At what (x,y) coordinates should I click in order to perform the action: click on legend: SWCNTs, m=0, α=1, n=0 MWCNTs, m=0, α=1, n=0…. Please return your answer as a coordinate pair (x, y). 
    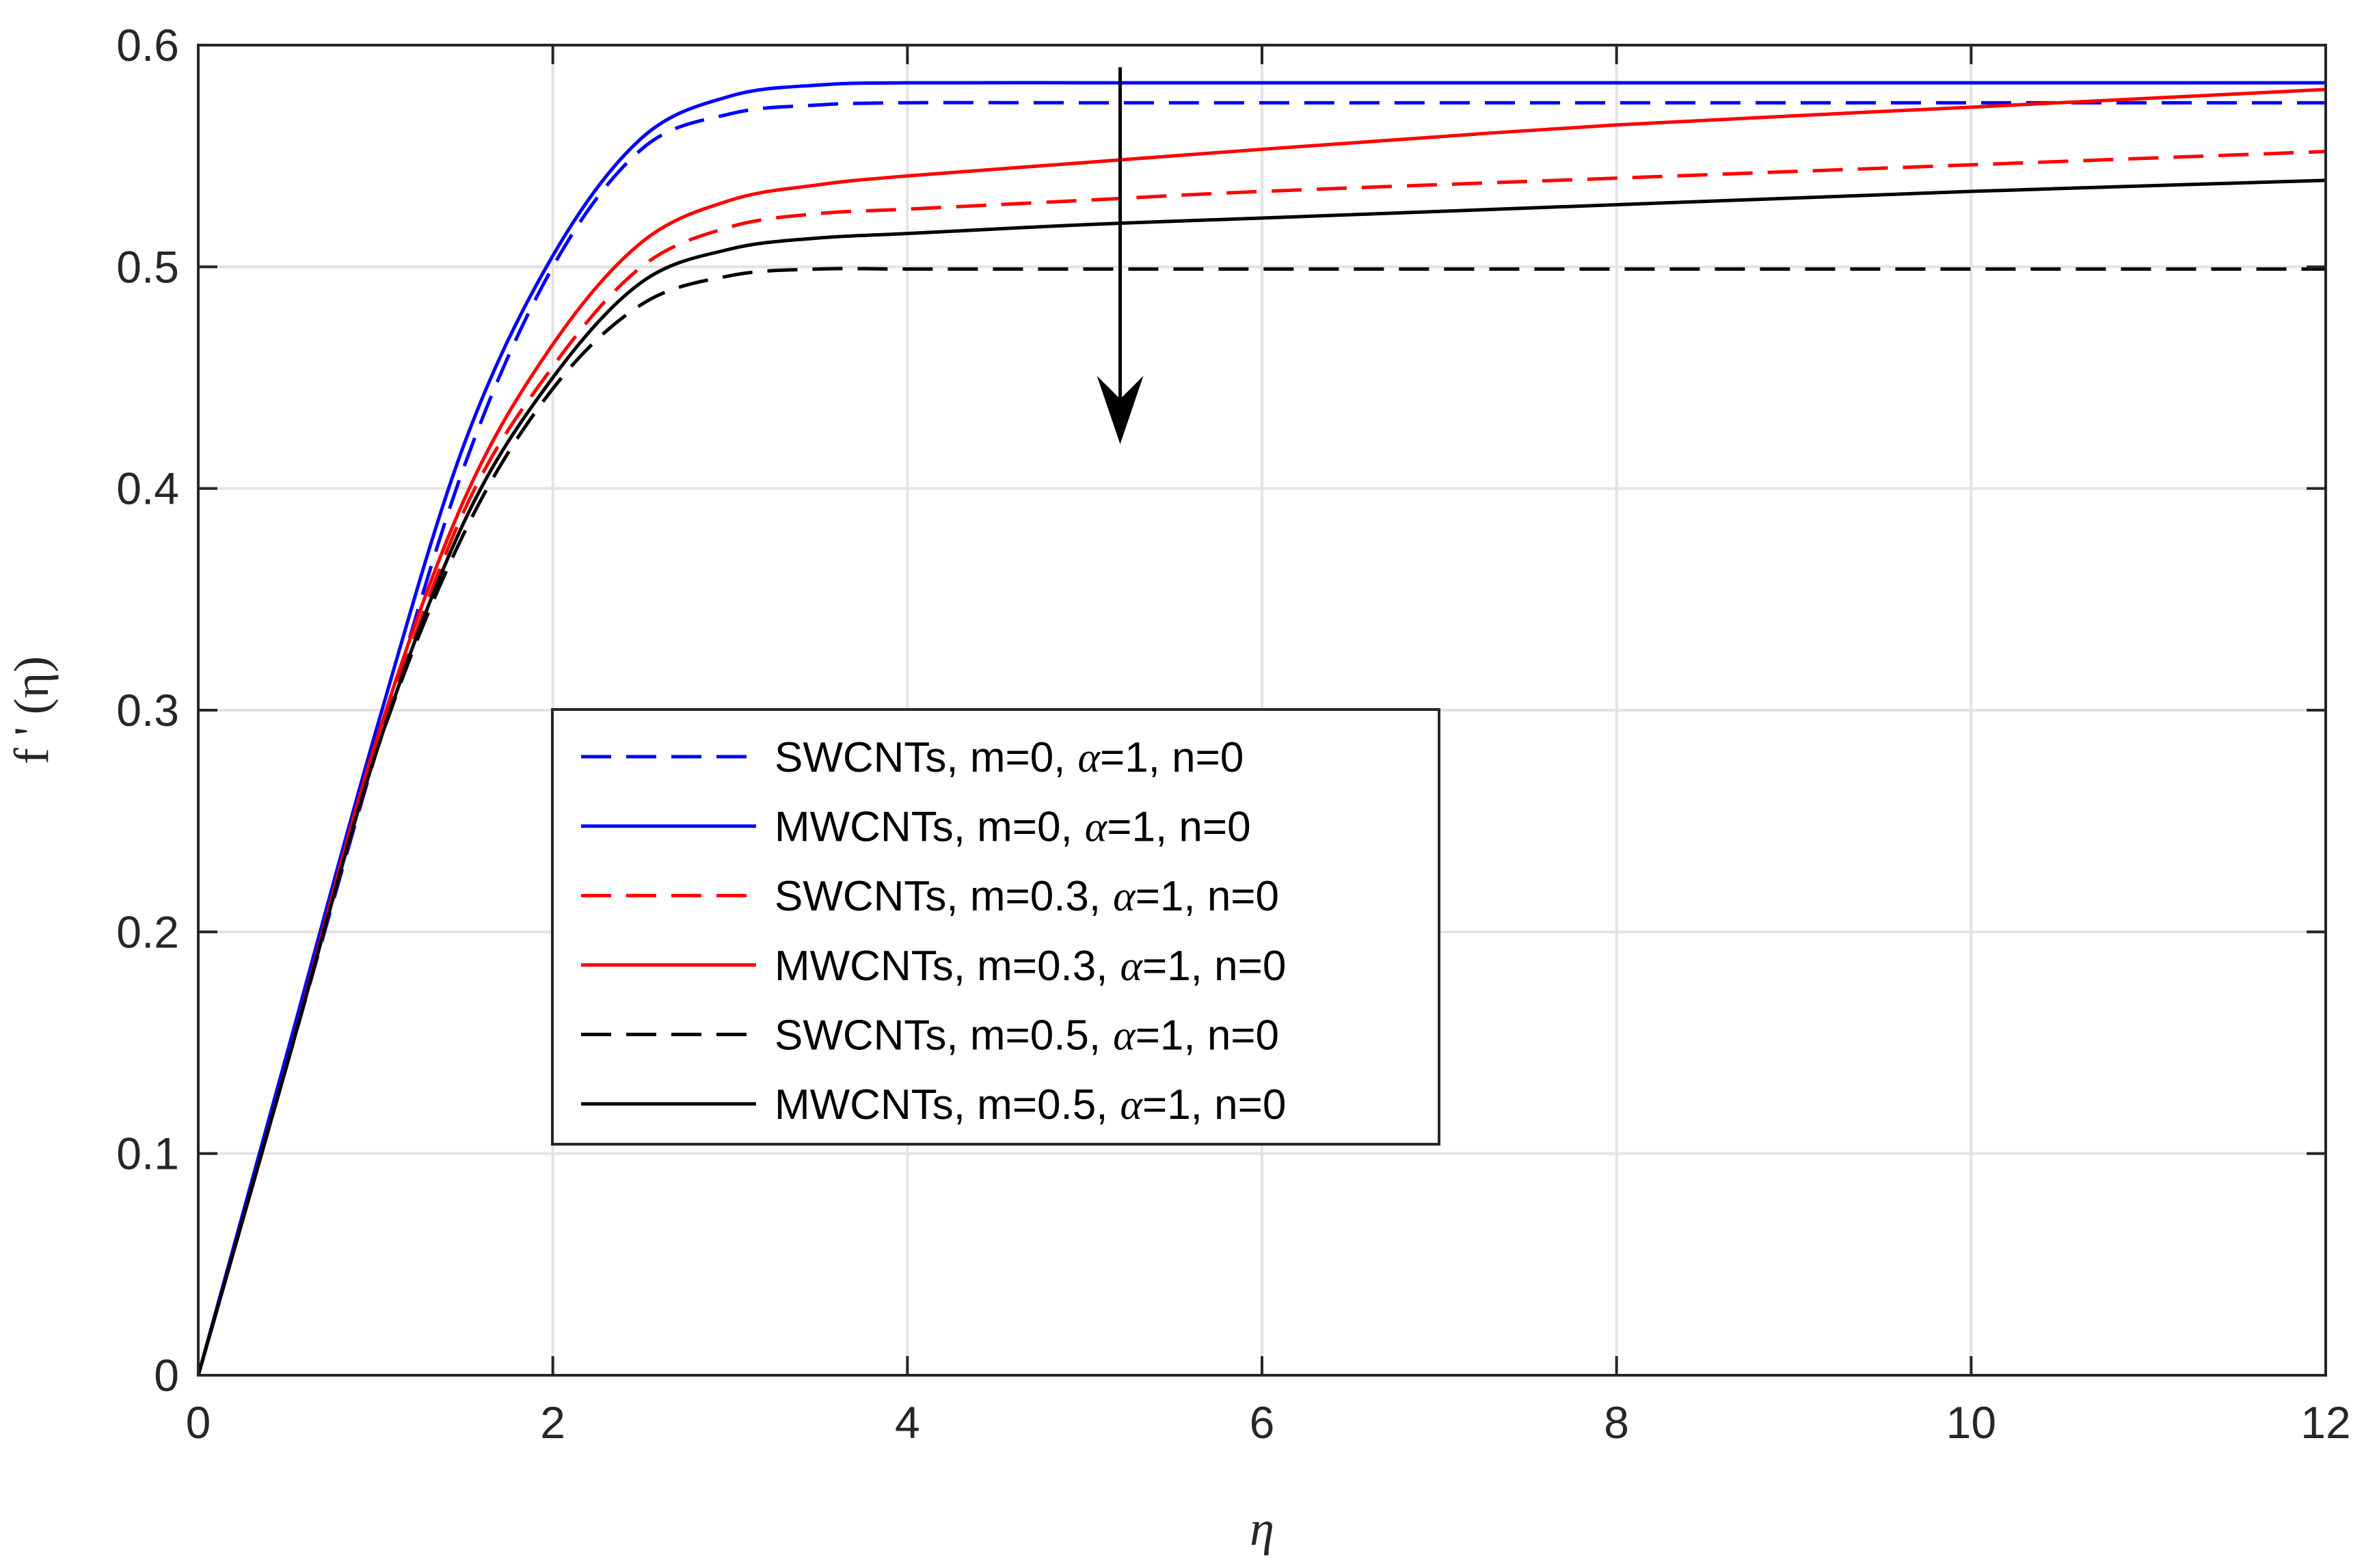
    Looking at the image, I should click on (995, 927).